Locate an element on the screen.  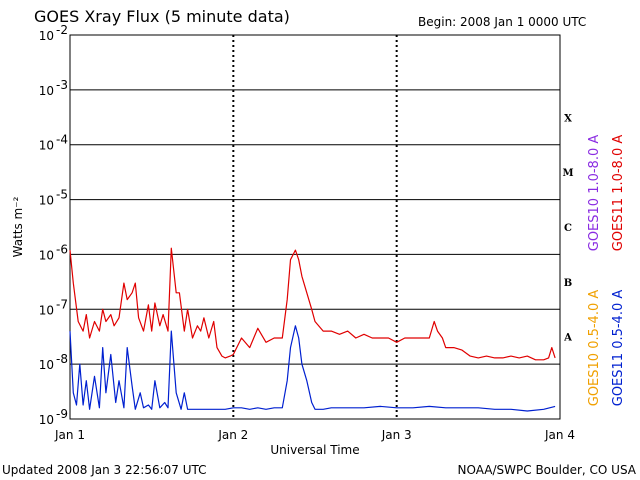
y-tick-exponent: -5 is located at coordinates (62, 195).